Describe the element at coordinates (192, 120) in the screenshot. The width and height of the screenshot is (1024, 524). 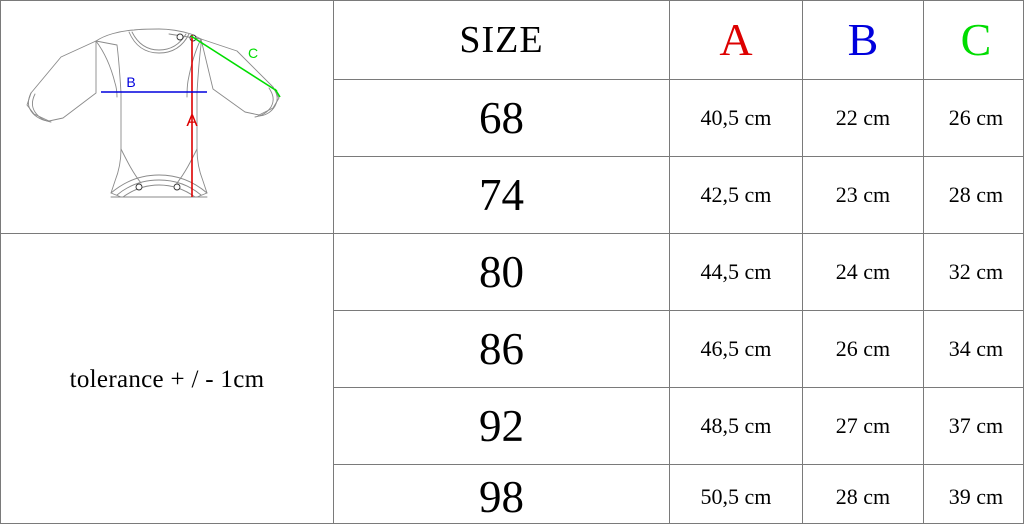
I see `measure-label-a: A` at that location.